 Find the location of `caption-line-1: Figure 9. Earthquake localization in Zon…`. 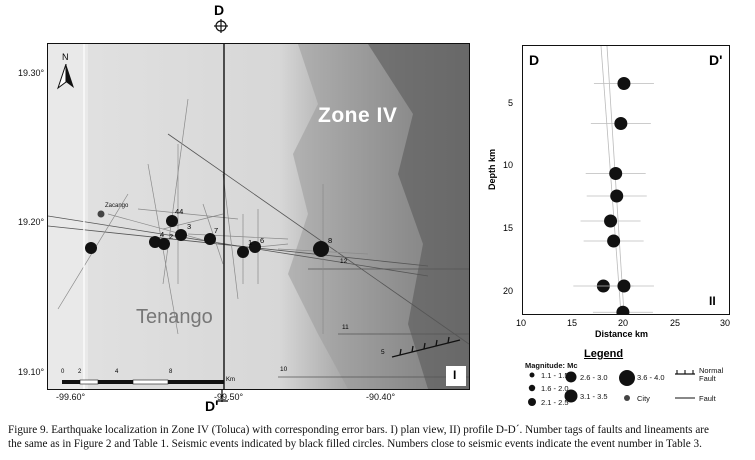

caption-line-1: Figure 9. Earthquake localization in Zon… is located at coordinates (358, 430).